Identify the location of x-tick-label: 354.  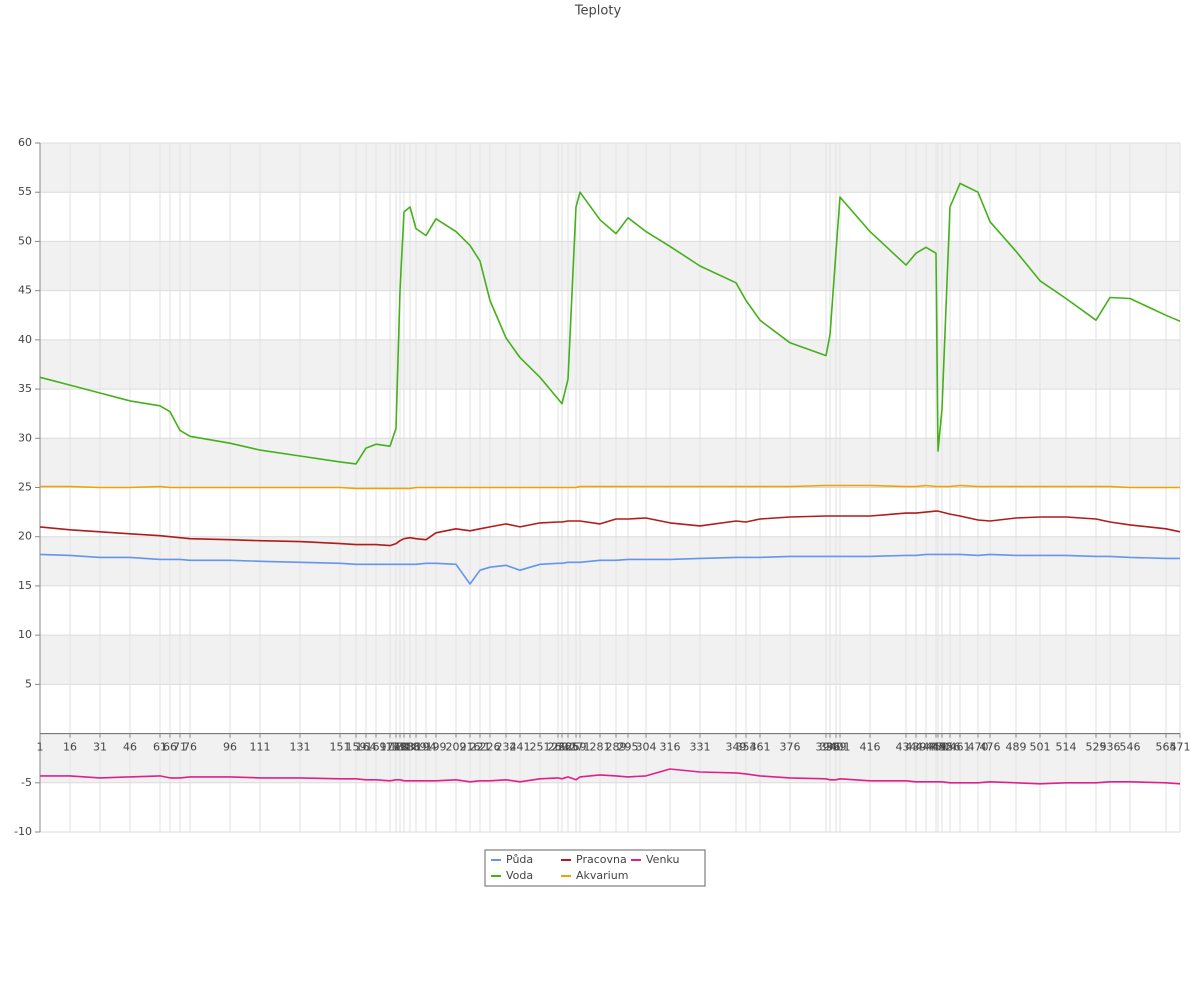
(746, 747).